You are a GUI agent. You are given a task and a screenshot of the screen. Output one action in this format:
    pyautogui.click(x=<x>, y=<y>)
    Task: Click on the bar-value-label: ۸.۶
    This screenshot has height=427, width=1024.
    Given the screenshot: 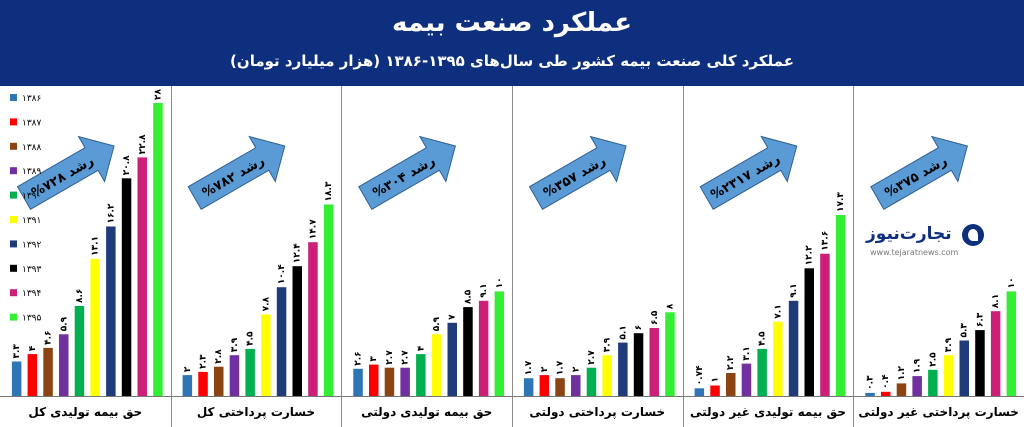 What is the action you would take?
    pyautogui.click(x=80, y=296)
    